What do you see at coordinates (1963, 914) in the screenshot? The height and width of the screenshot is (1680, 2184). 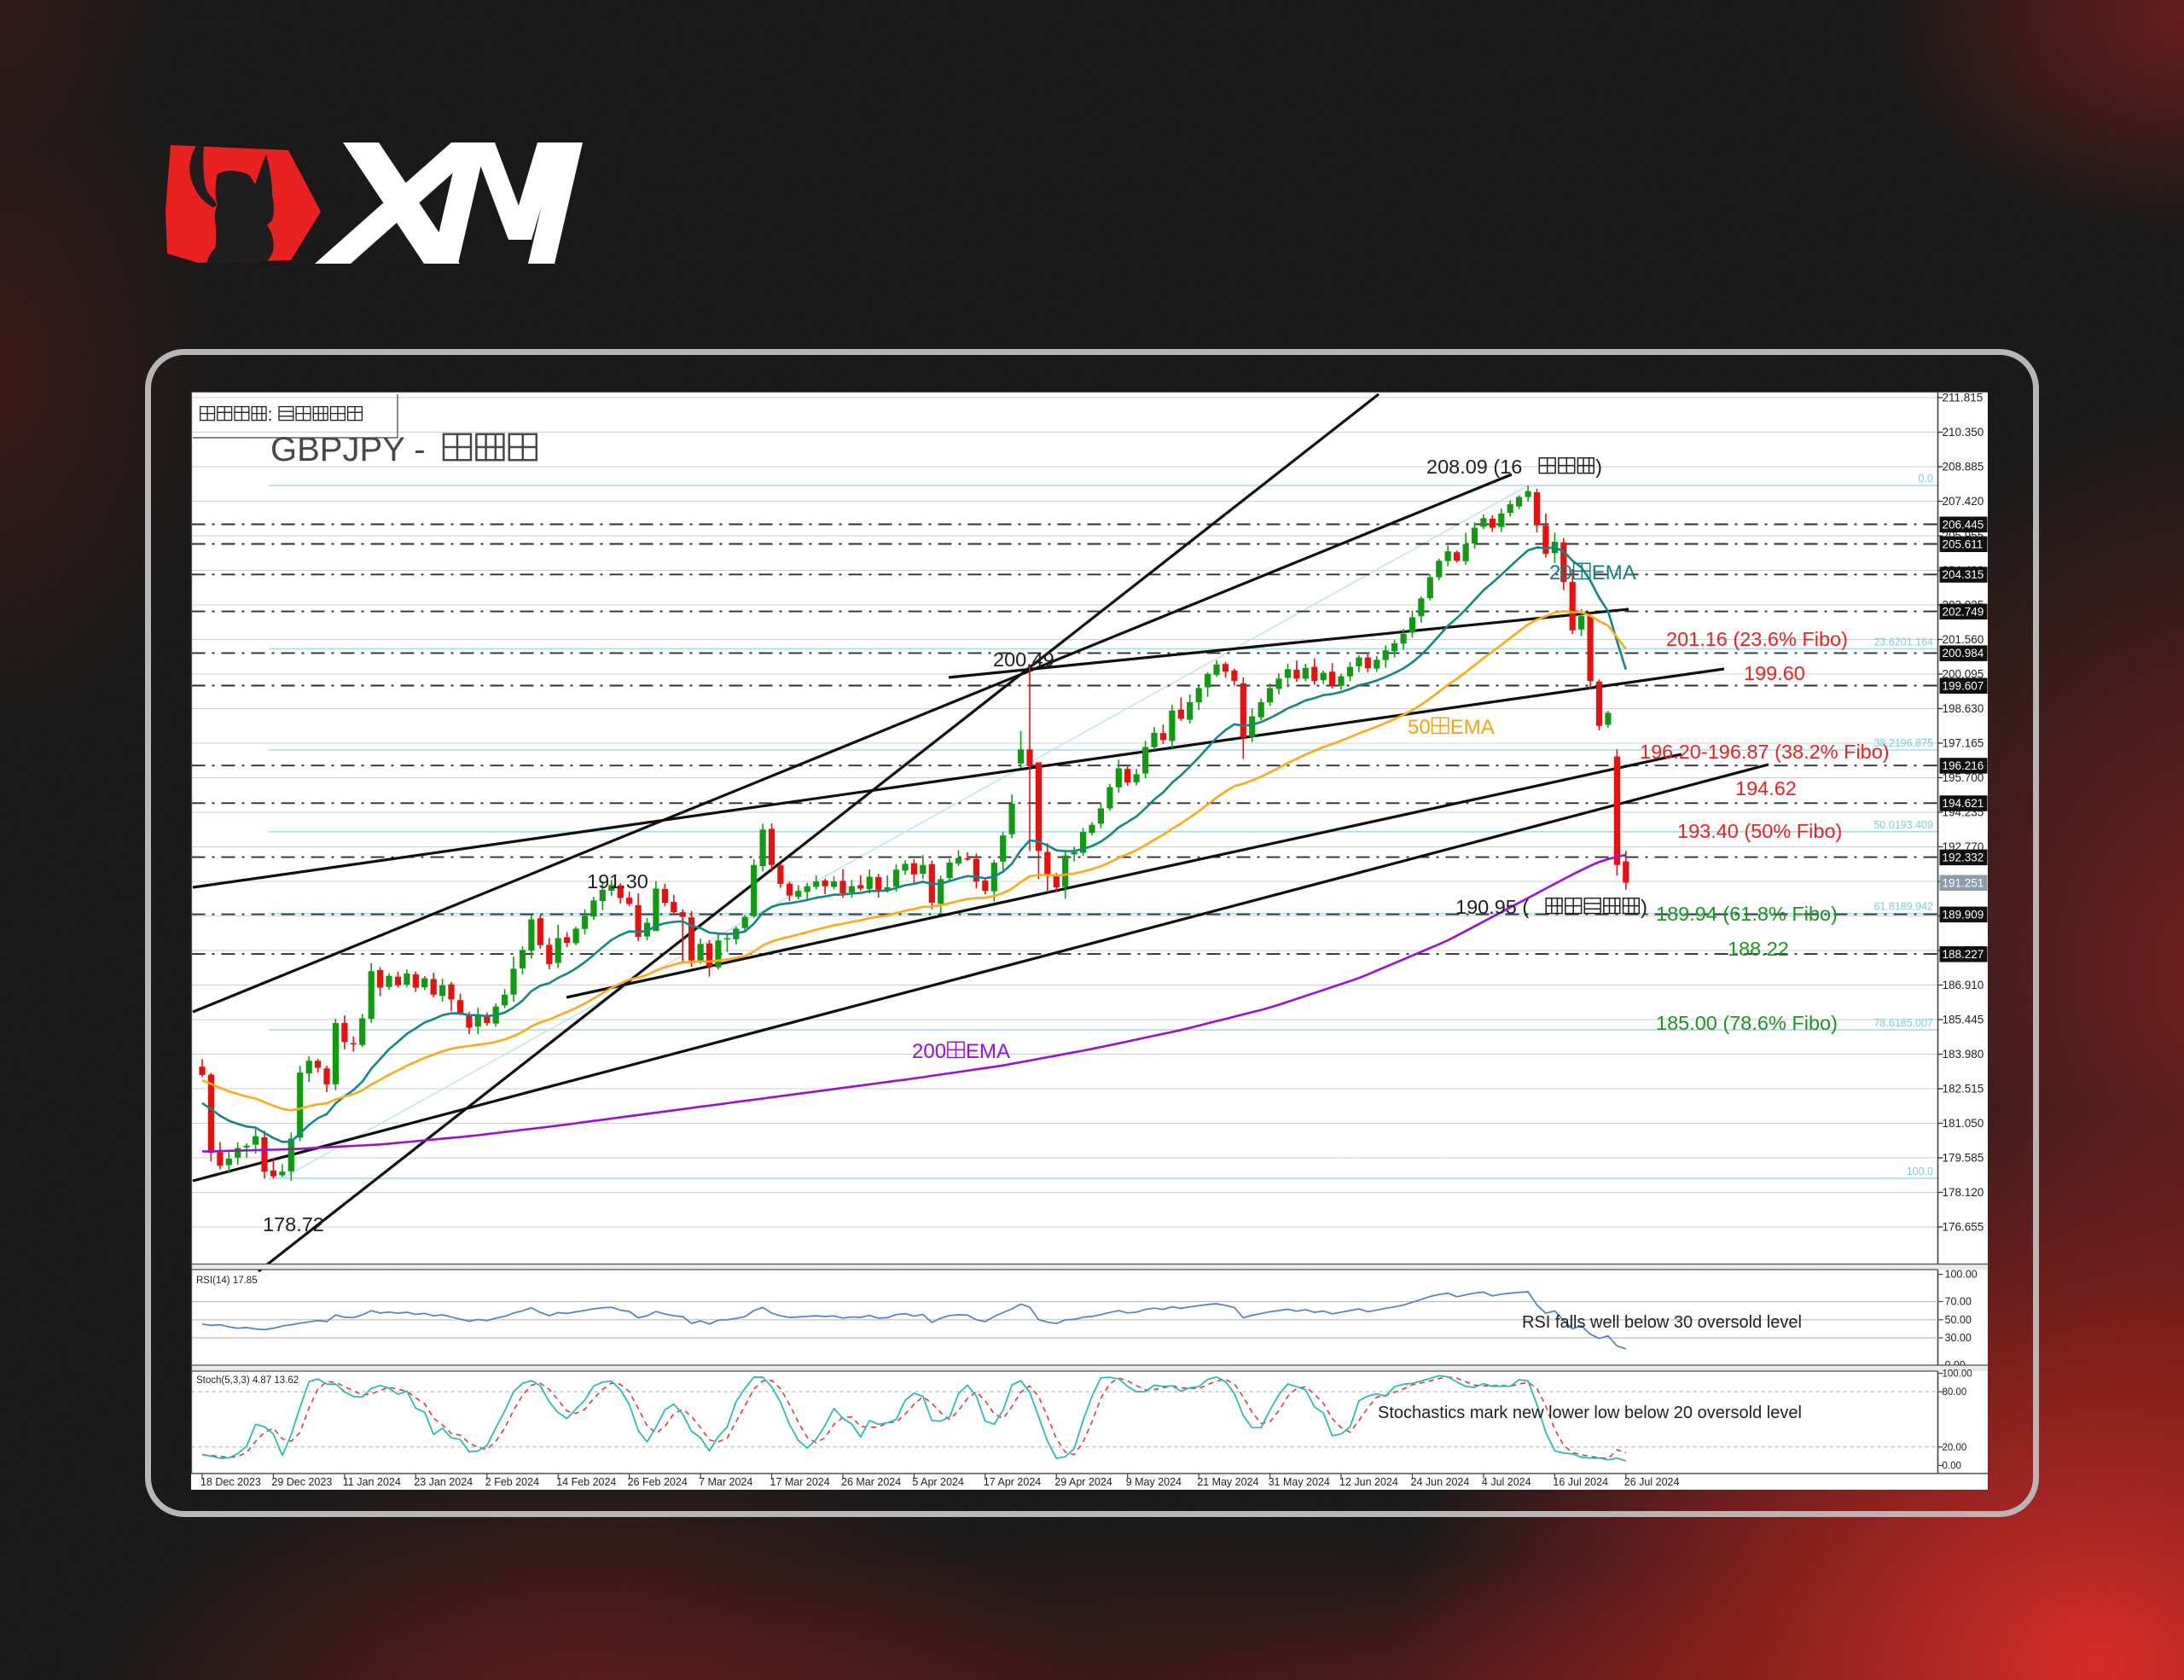 I see `svg-text: 189.909` at bounding box center [1963, 914].